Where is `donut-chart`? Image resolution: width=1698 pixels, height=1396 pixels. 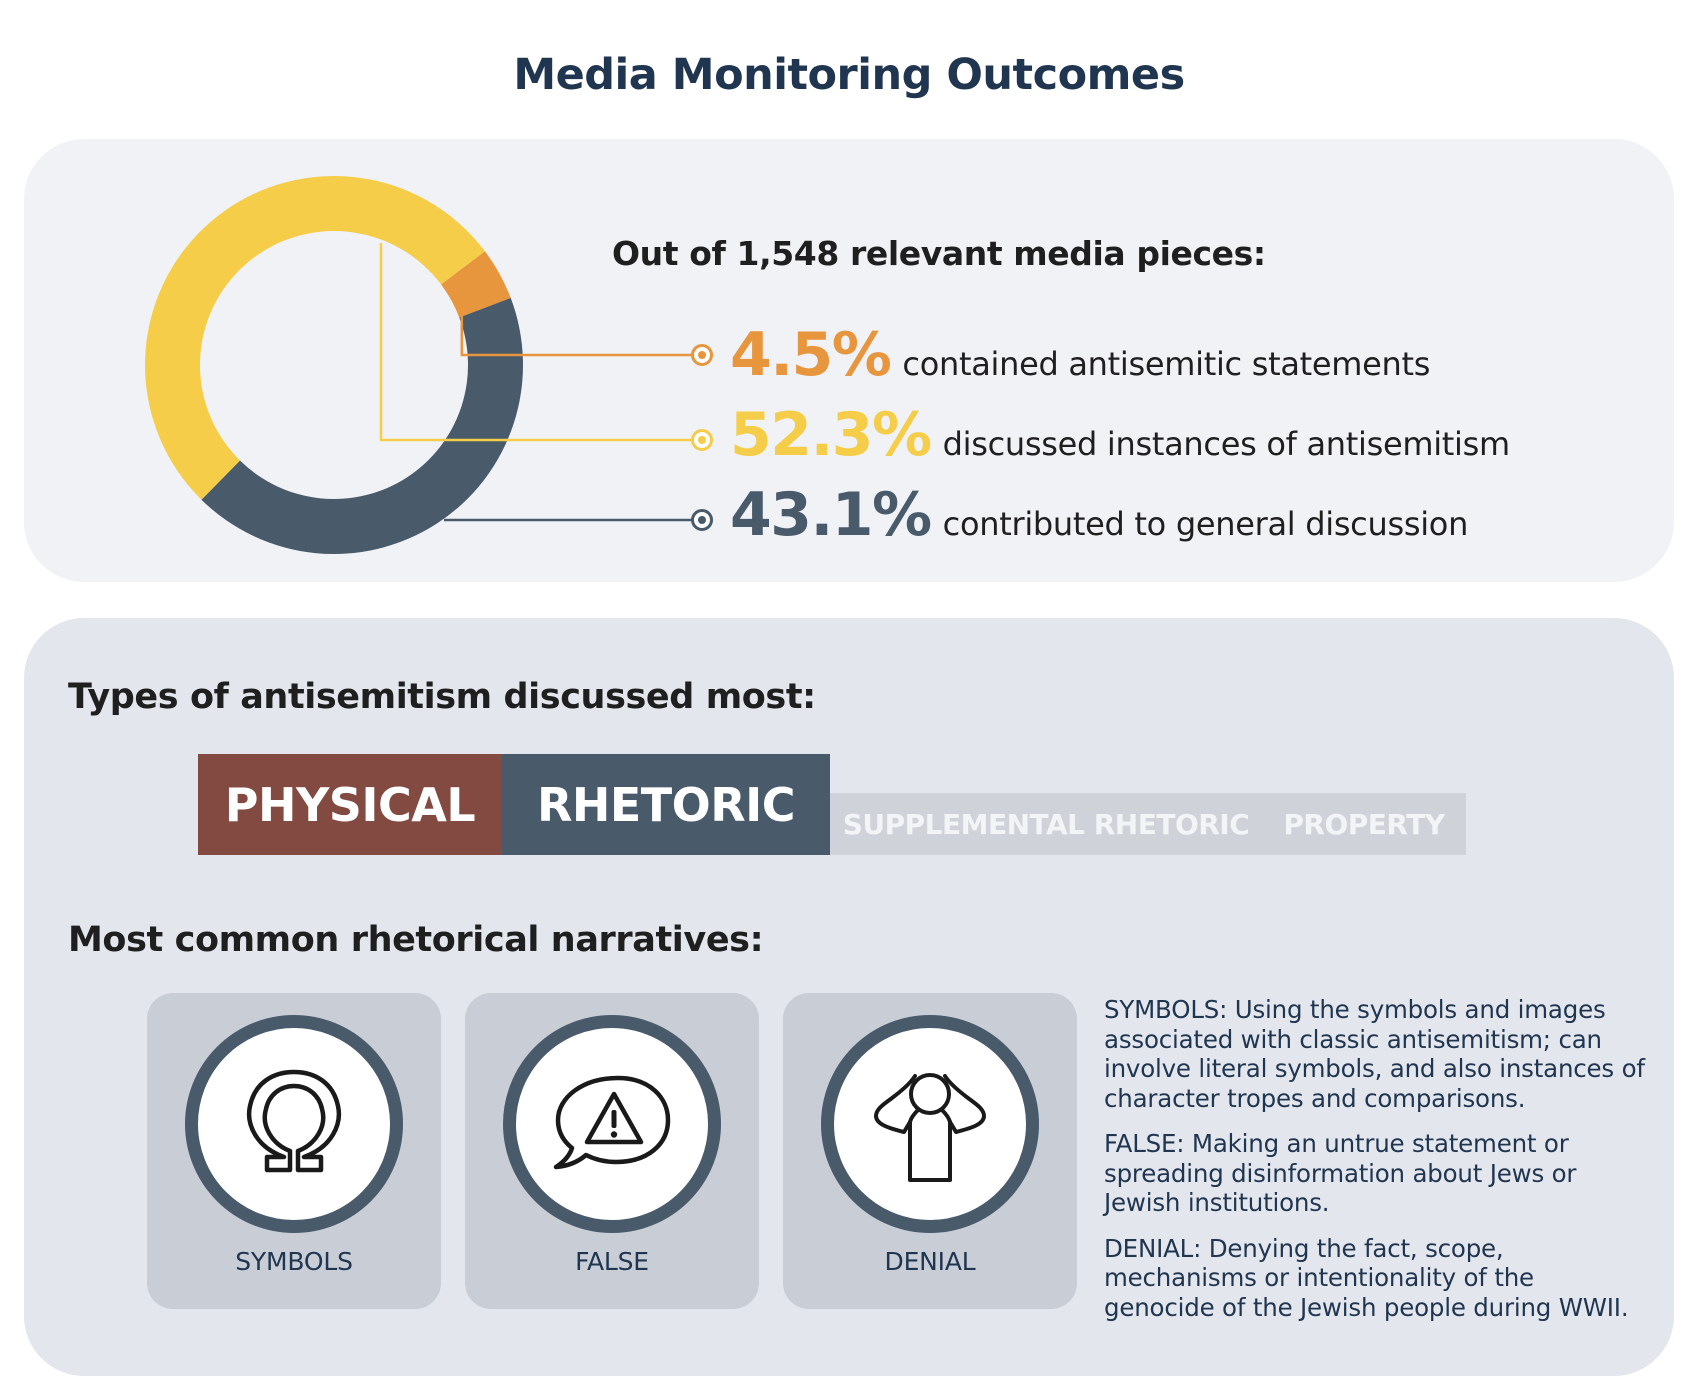
donut-chart is located at coordinates (429, 365).